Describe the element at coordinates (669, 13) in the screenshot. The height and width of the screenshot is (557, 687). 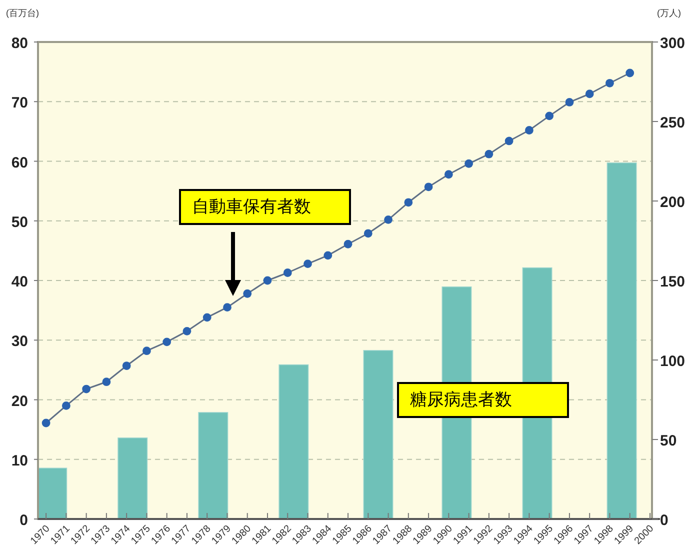
I see `y2-axis-title: (万人)` at that location.